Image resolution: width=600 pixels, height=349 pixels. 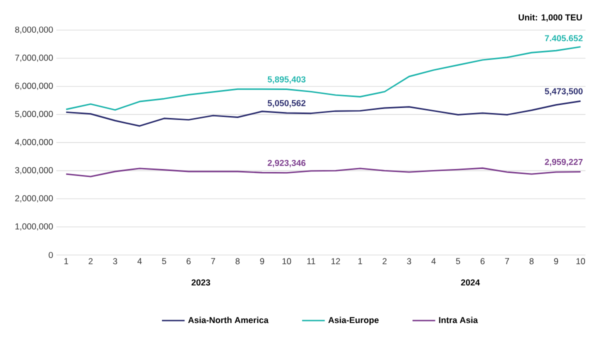 What do you see at coordinates (563, 38) in the screenshot?
I see `data-label: 7.405.652` at bounding box center [563, 38].